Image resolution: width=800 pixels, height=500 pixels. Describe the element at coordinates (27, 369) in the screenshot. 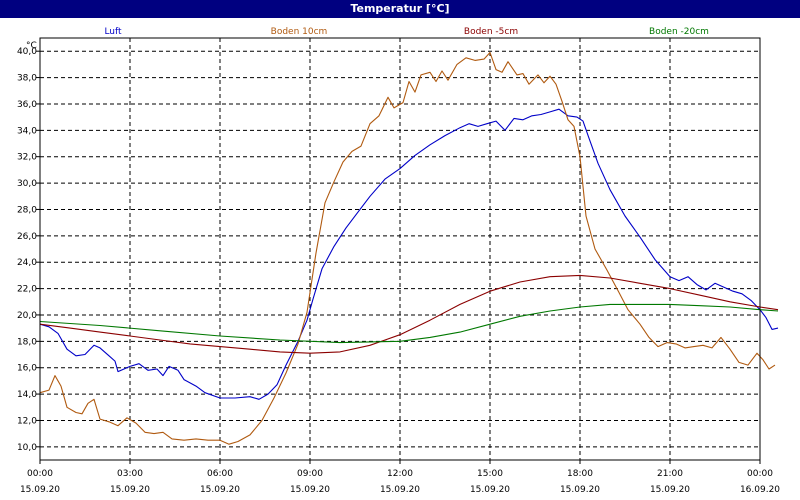

I see `y-tick-label: 16,0` at that location.